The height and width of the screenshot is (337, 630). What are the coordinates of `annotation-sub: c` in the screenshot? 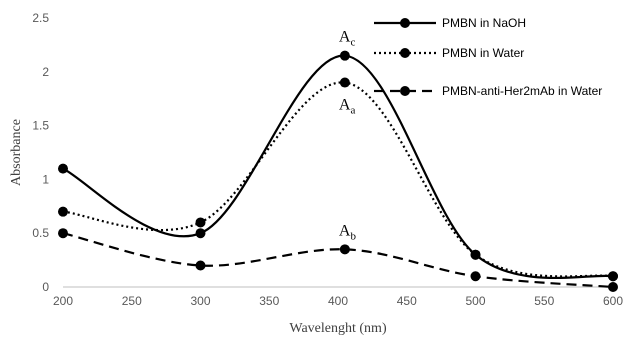 It's located at (352, 43).